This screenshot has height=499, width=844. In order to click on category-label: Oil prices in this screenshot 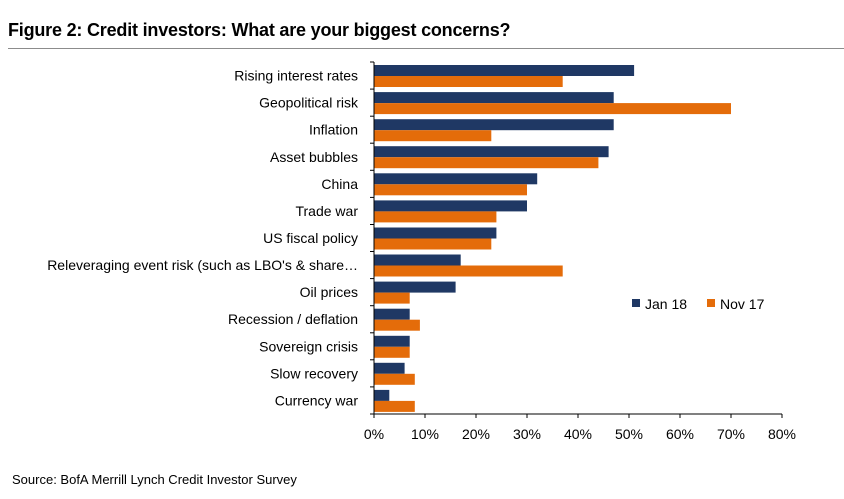, I will do `click(329, 292)`.